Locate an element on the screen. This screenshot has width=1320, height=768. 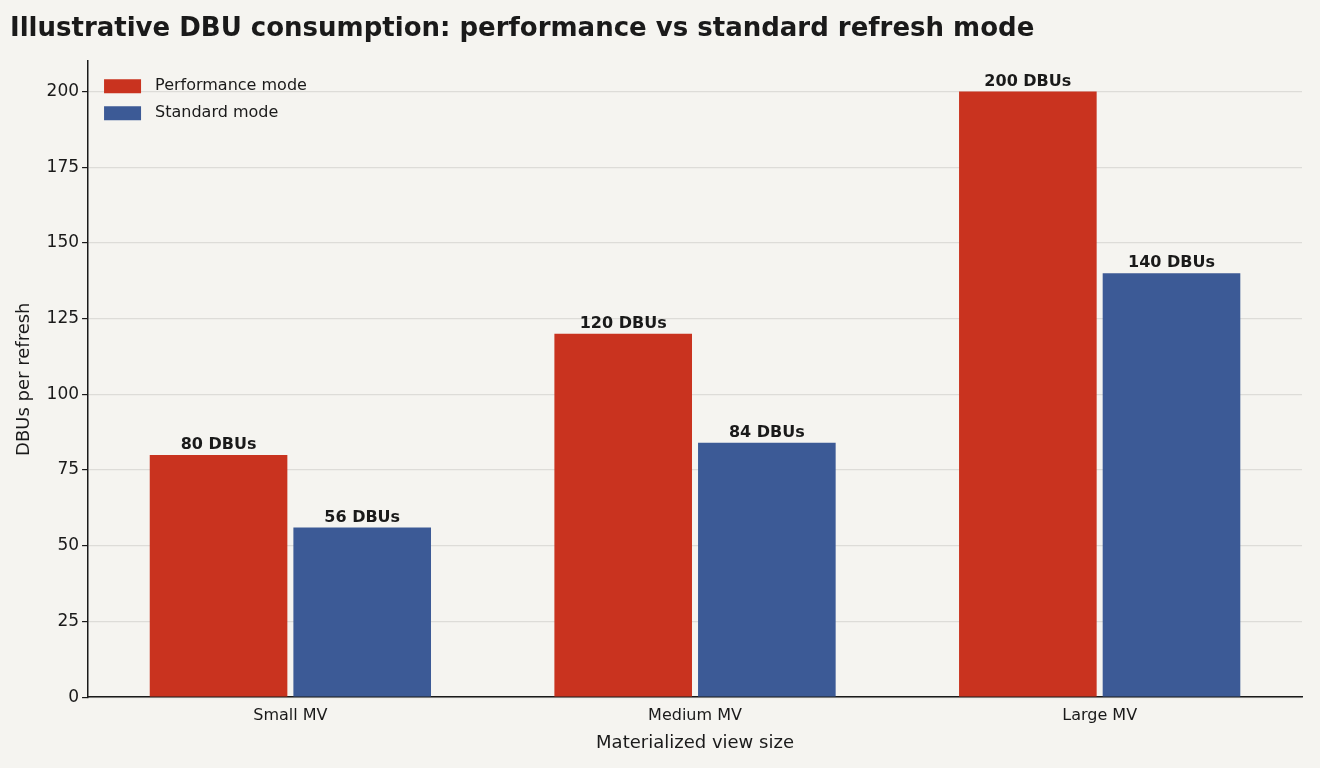
legend-label: Standard mode is located at coordinates (217, 112).